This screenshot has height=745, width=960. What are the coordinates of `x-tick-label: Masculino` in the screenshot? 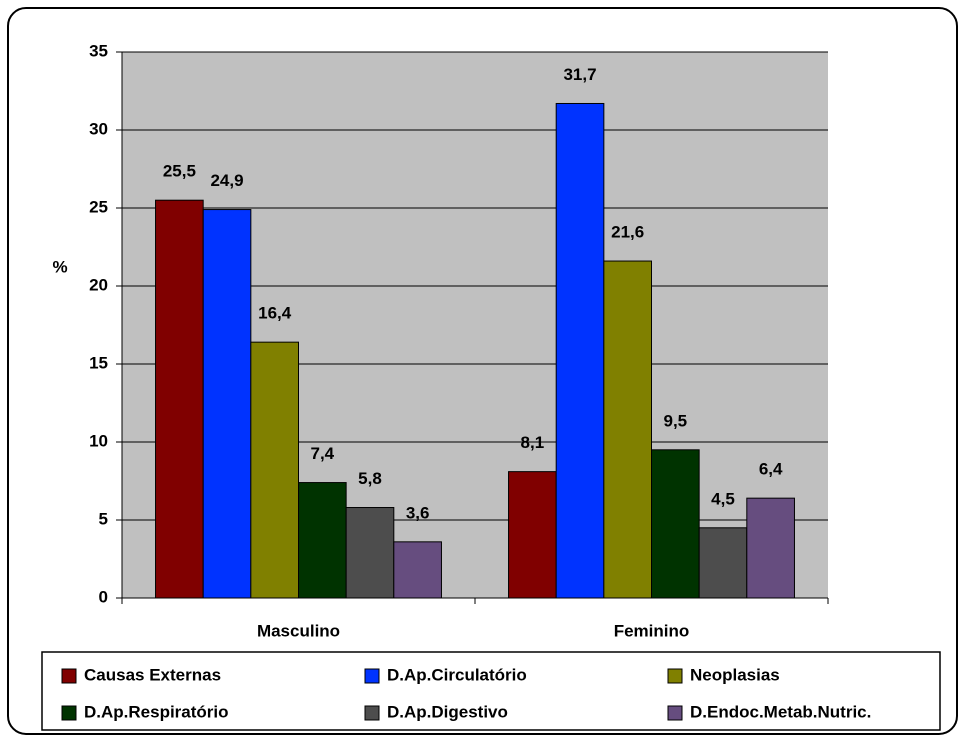 It's located at (298, 630).